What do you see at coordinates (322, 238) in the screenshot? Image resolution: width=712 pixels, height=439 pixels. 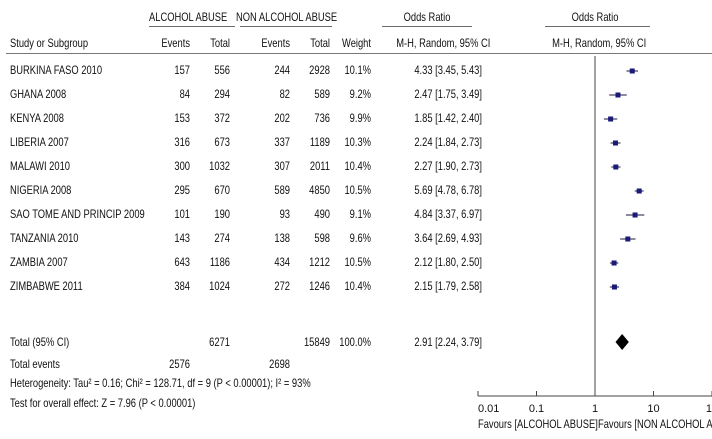 I see `total2-cell: 598` at bounding box center [322, 238].